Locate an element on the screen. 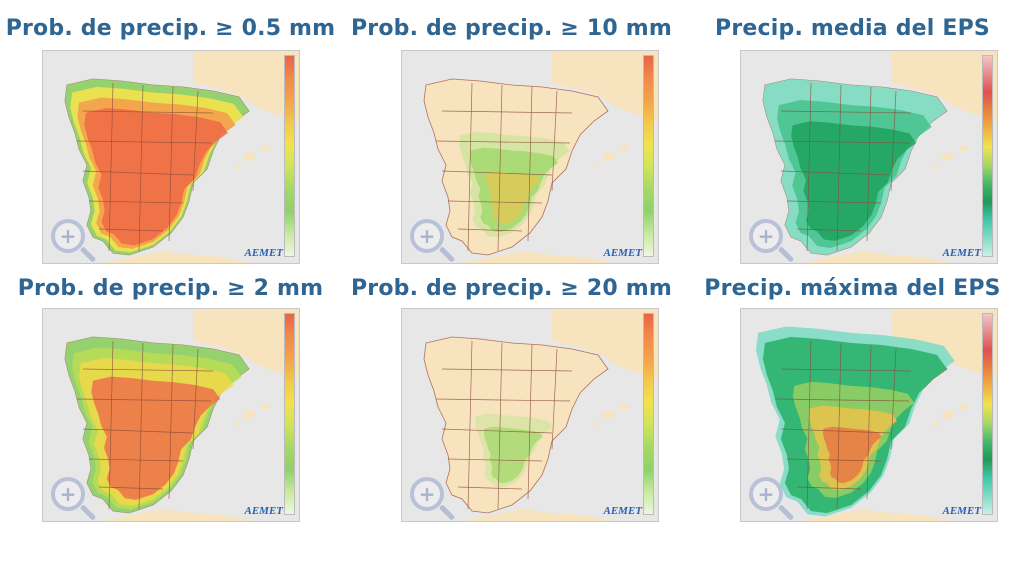 The height and width of the screenshot is (576, 1024). panel-title: Prob. de precip. ≥ 0.5 mm is located at coordinates (170, 28).